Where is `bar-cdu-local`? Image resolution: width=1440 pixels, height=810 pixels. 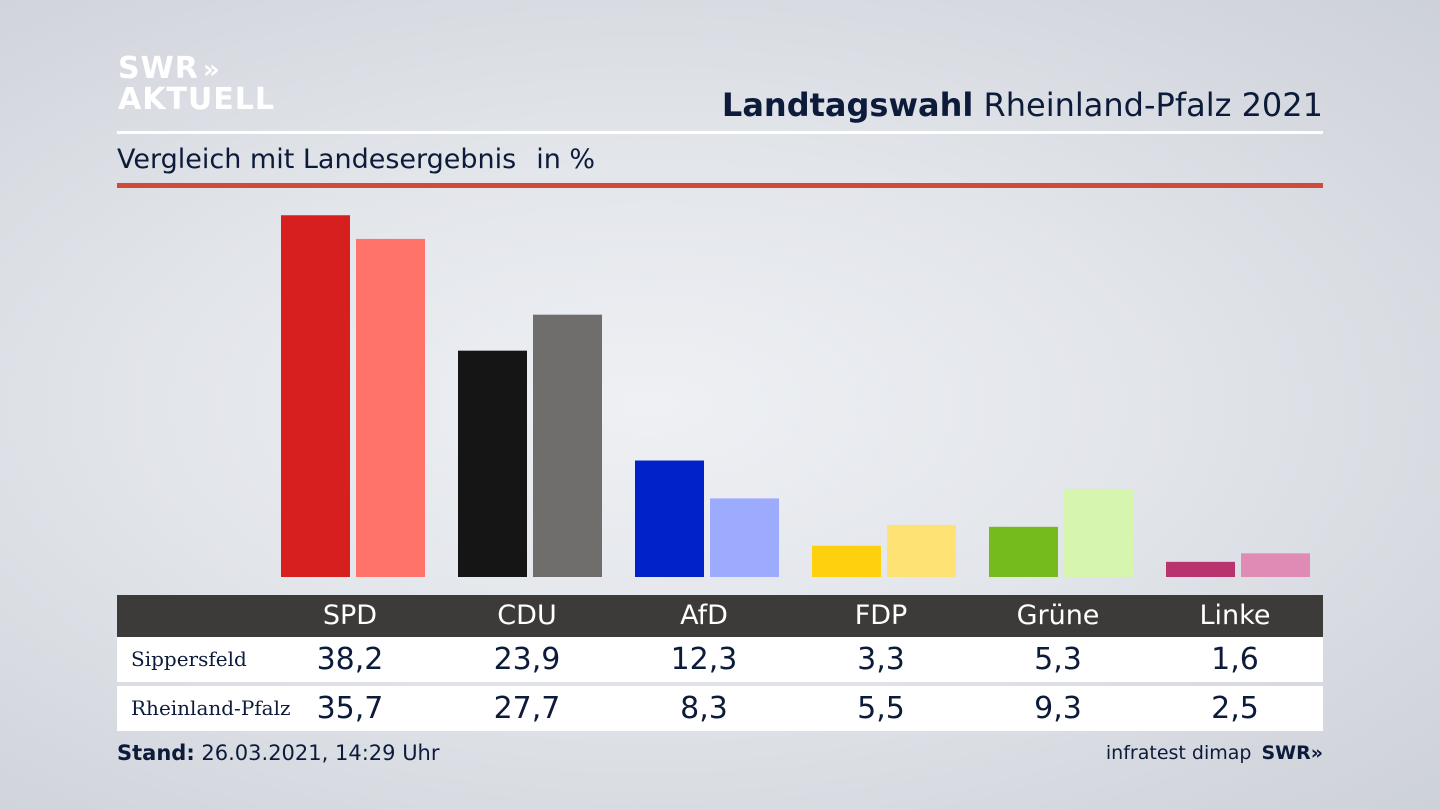 bar-cdu-local is located at coordinates (492, 463).